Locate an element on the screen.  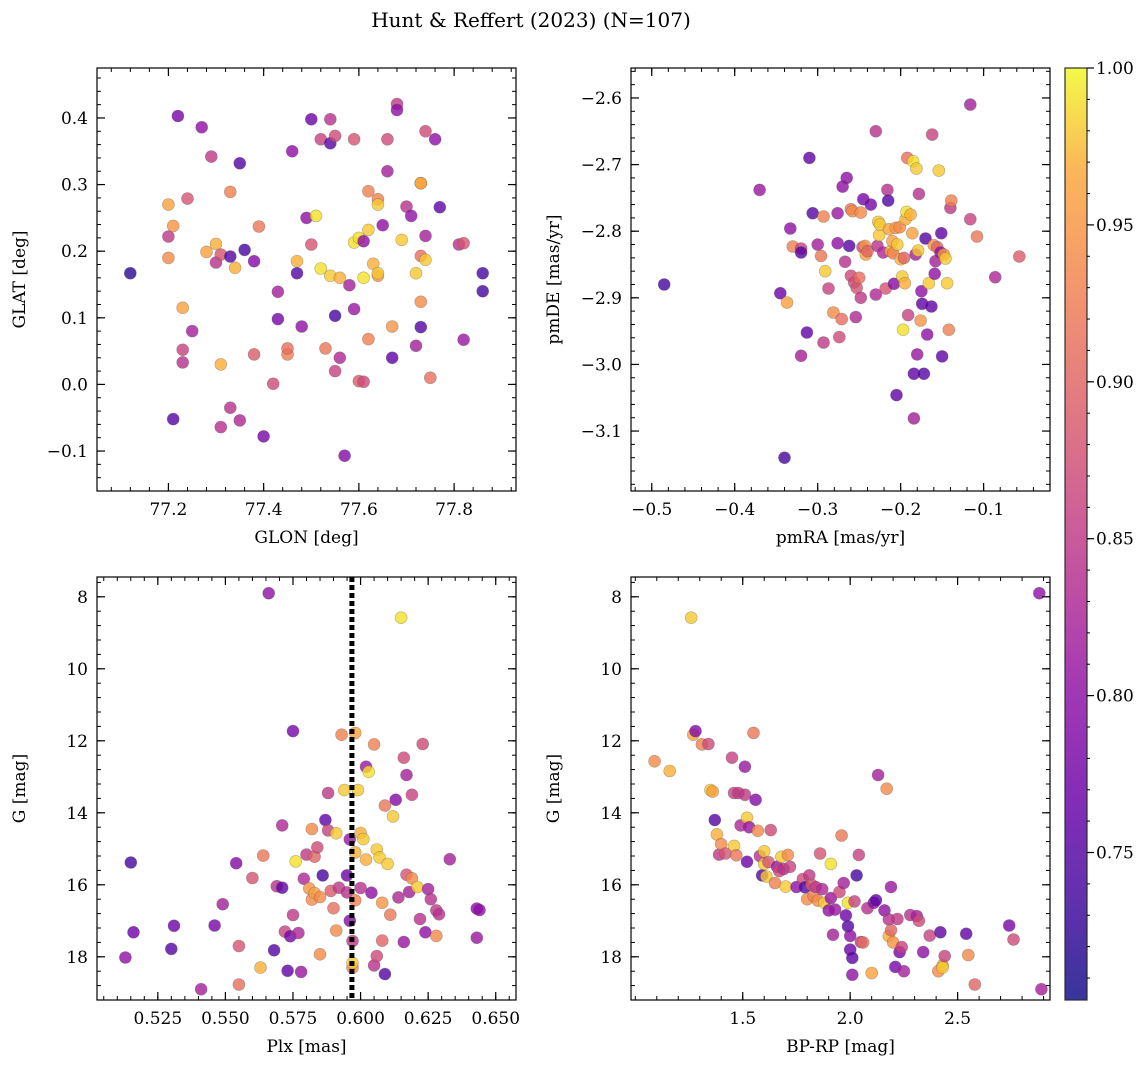
colorbar-tick-label: 0.80 is located at coordinates (1115, 697).